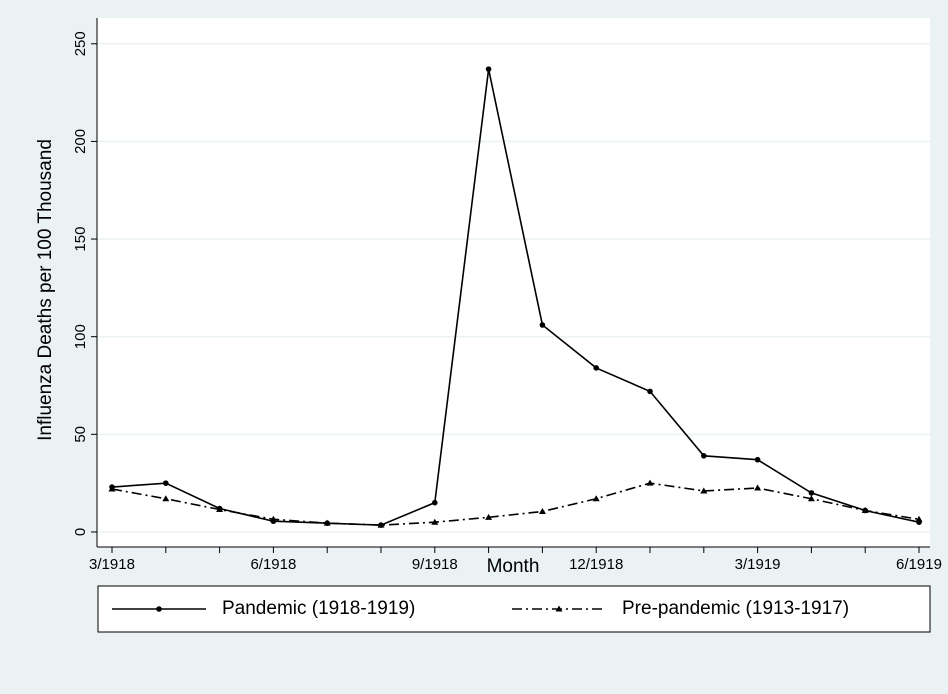  Describe the element at coordinates (919, 564) in the screenshot. I see `x-tick-label: 6/1919` at that location.